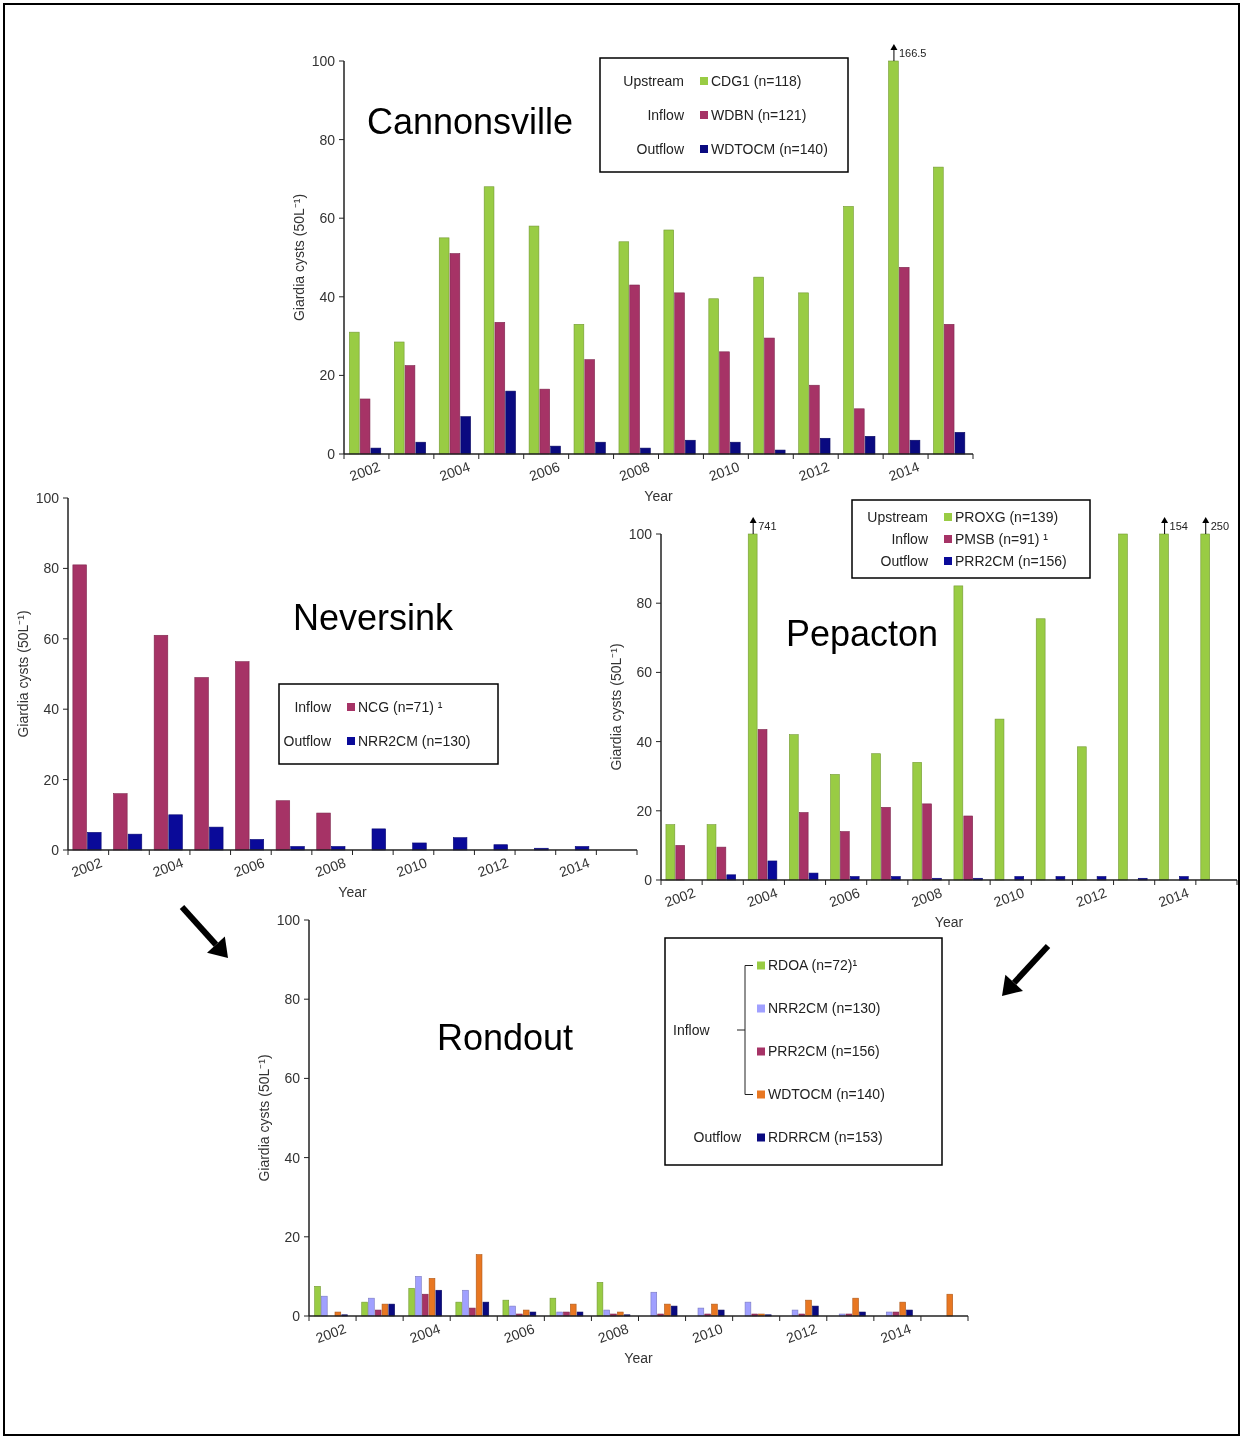 The image size is (1243, 1437). I want to click on legend-label: WDBN (n=121), so click(759, 114).